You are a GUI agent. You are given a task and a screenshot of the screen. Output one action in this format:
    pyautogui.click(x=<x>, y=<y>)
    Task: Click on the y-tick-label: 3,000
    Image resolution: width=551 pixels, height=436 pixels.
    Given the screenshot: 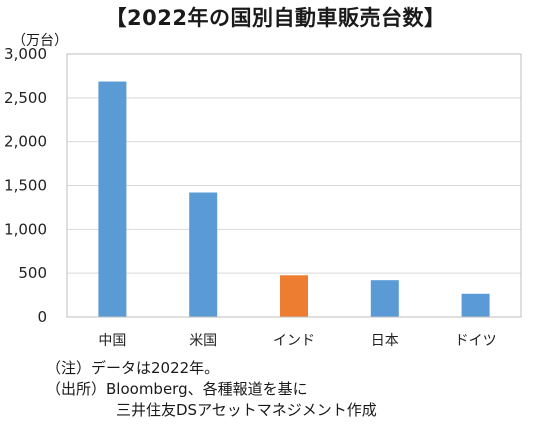 What is the action you would take?
    pyautogui.click(x=25, y=54)
    